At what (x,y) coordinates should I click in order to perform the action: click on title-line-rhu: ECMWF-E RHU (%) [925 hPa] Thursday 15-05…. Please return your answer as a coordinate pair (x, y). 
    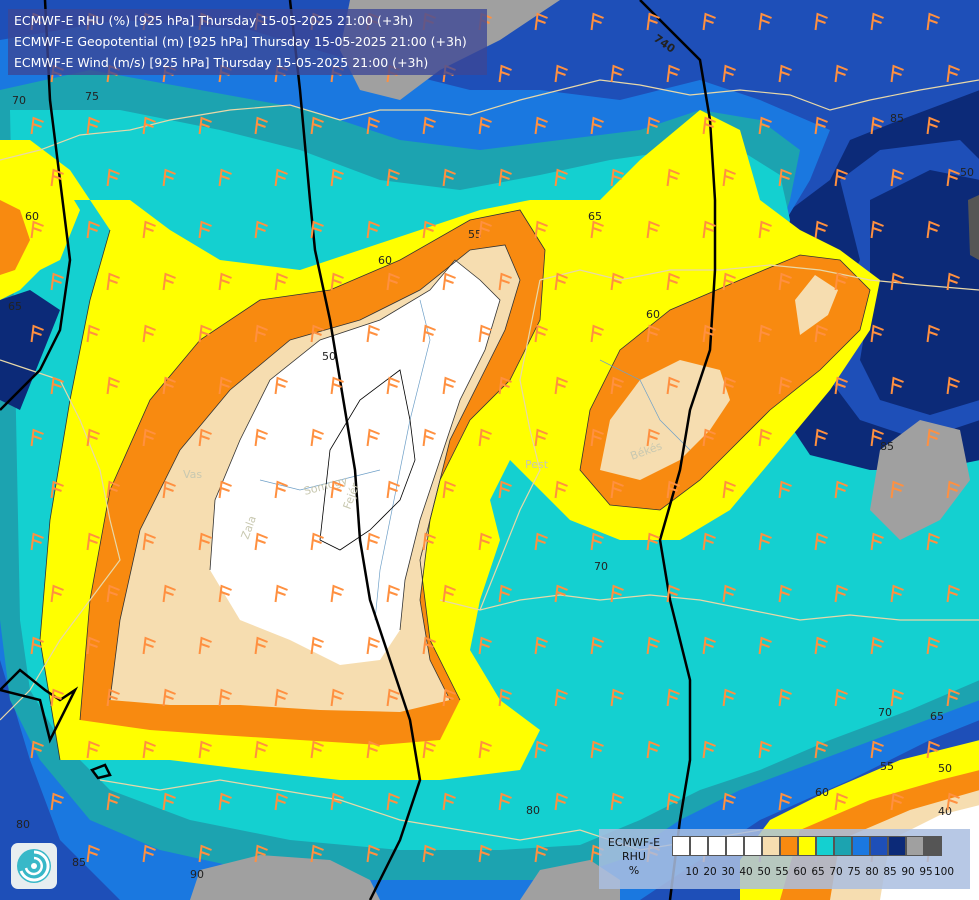
    Looking at the image, I should click on (214, 20).